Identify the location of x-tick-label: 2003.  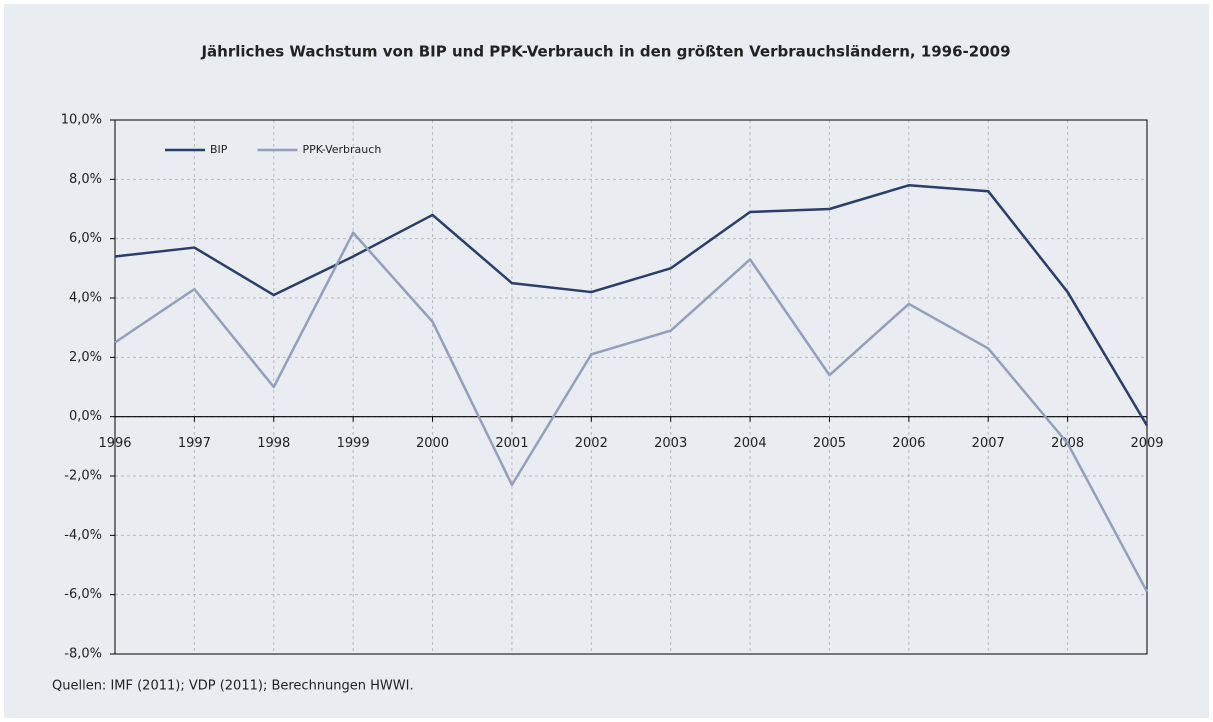
(670, 443).